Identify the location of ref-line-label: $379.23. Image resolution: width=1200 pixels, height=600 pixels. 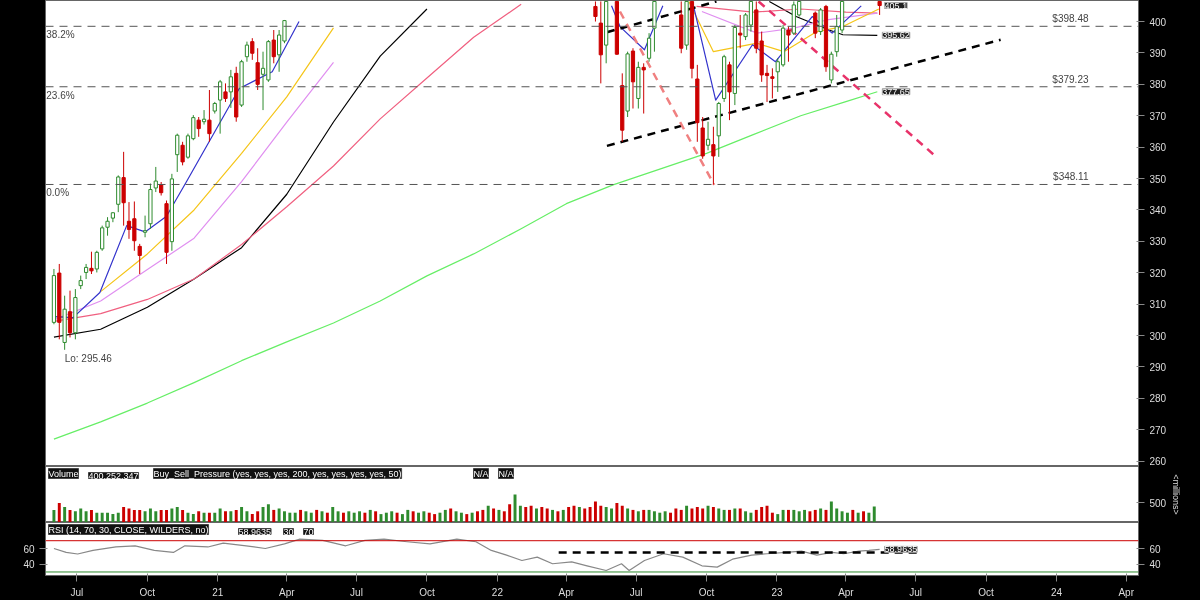
(1070, 79).